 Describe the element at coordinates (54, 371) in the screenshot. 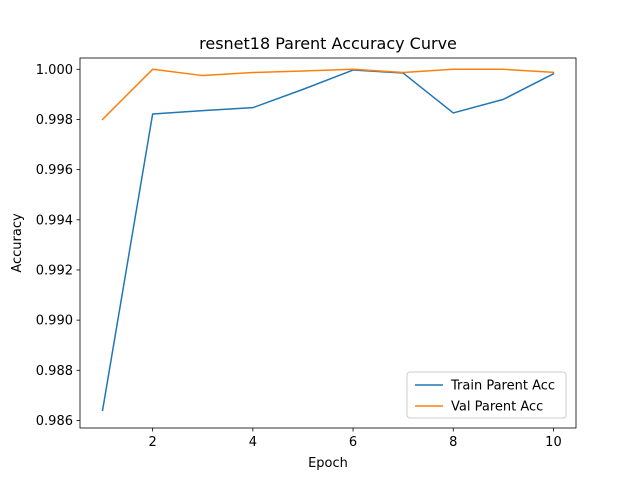

I see `y-tick-label: 0.988` at that location.